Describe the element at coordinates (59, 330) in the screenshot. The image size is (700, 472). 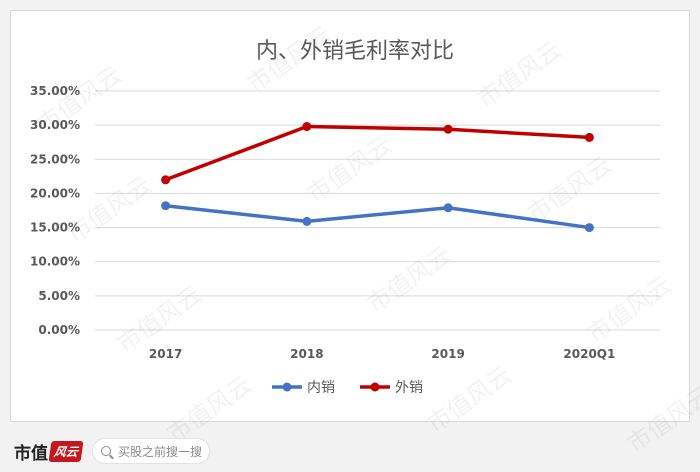
I see `y-tick-label: 0.00%` at that location.